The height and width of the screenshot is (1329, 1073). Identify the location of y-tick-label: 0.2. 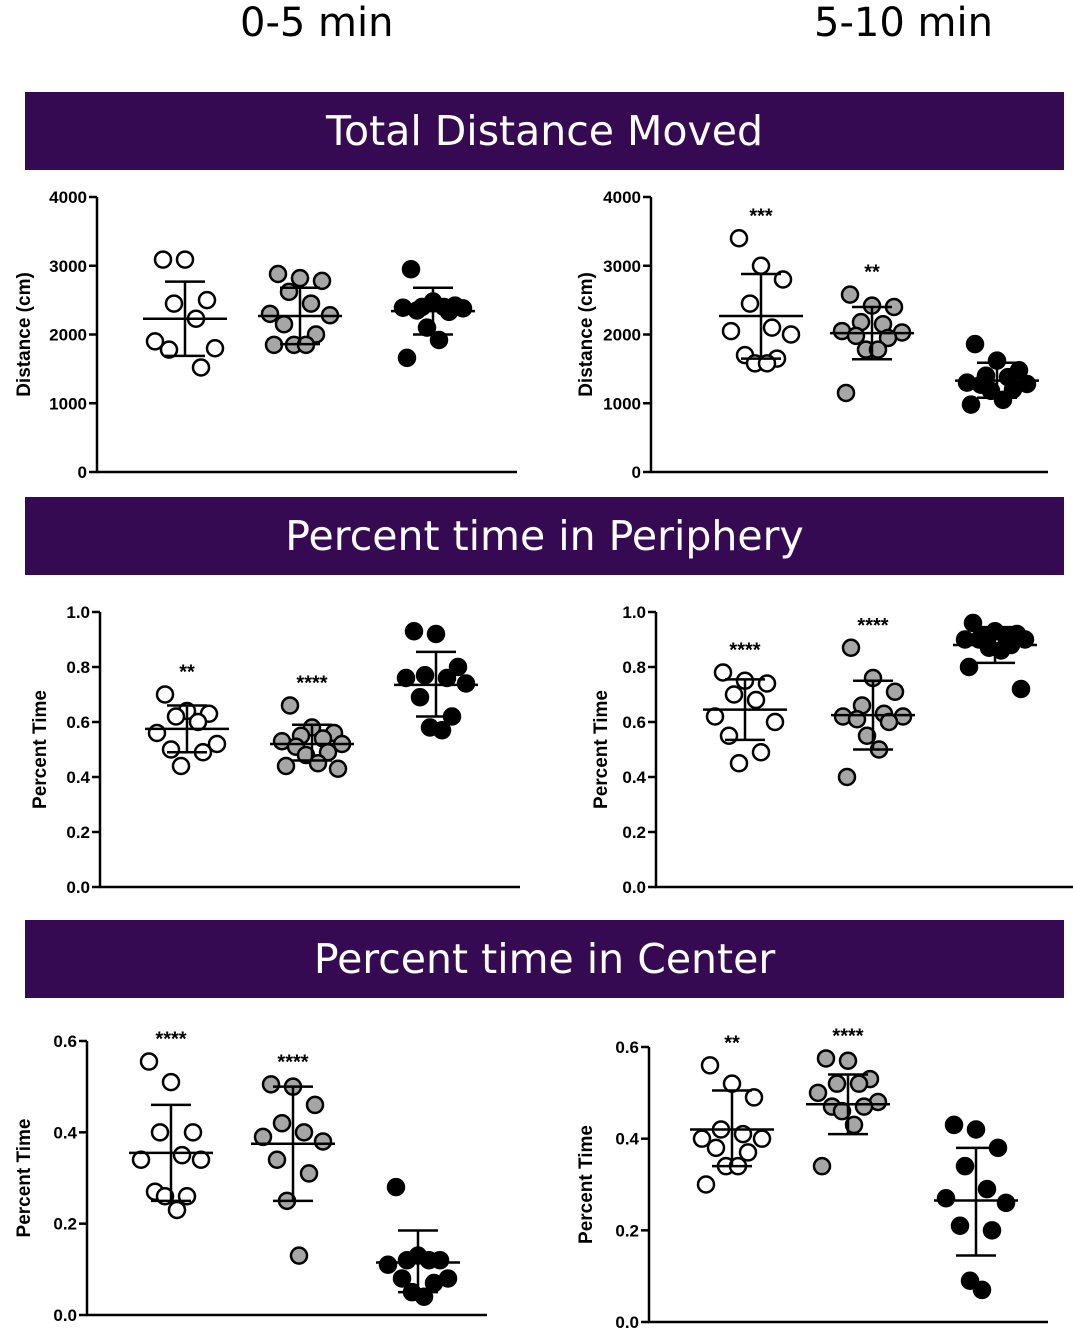
(78, 832).